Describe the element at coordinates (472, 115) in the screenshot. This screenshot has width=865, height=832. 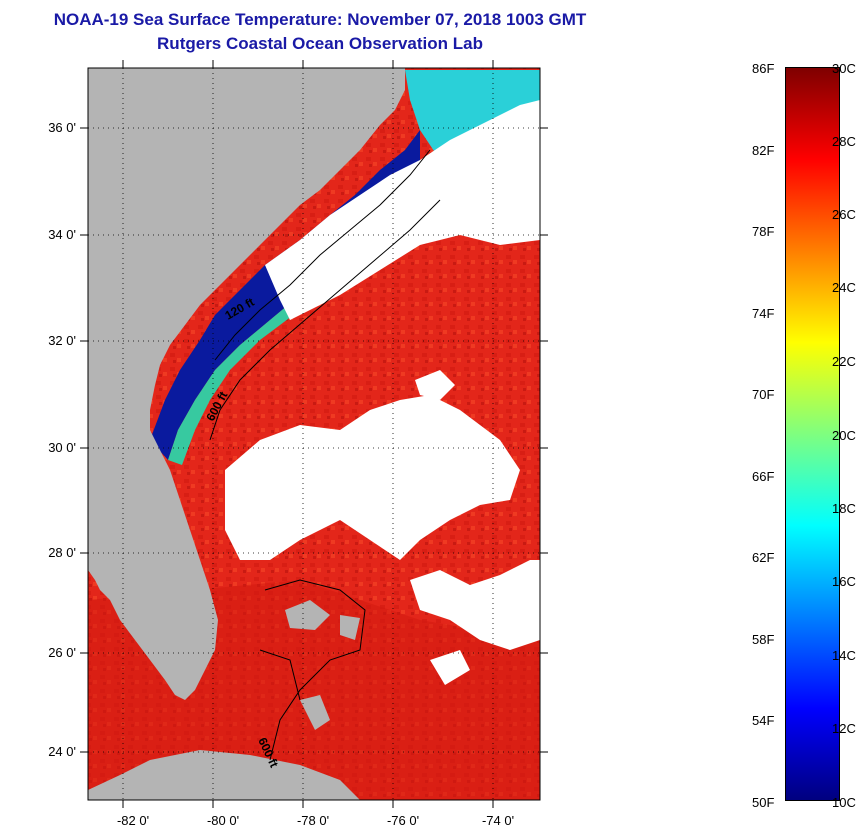
I see `cool-water-north` at that location.